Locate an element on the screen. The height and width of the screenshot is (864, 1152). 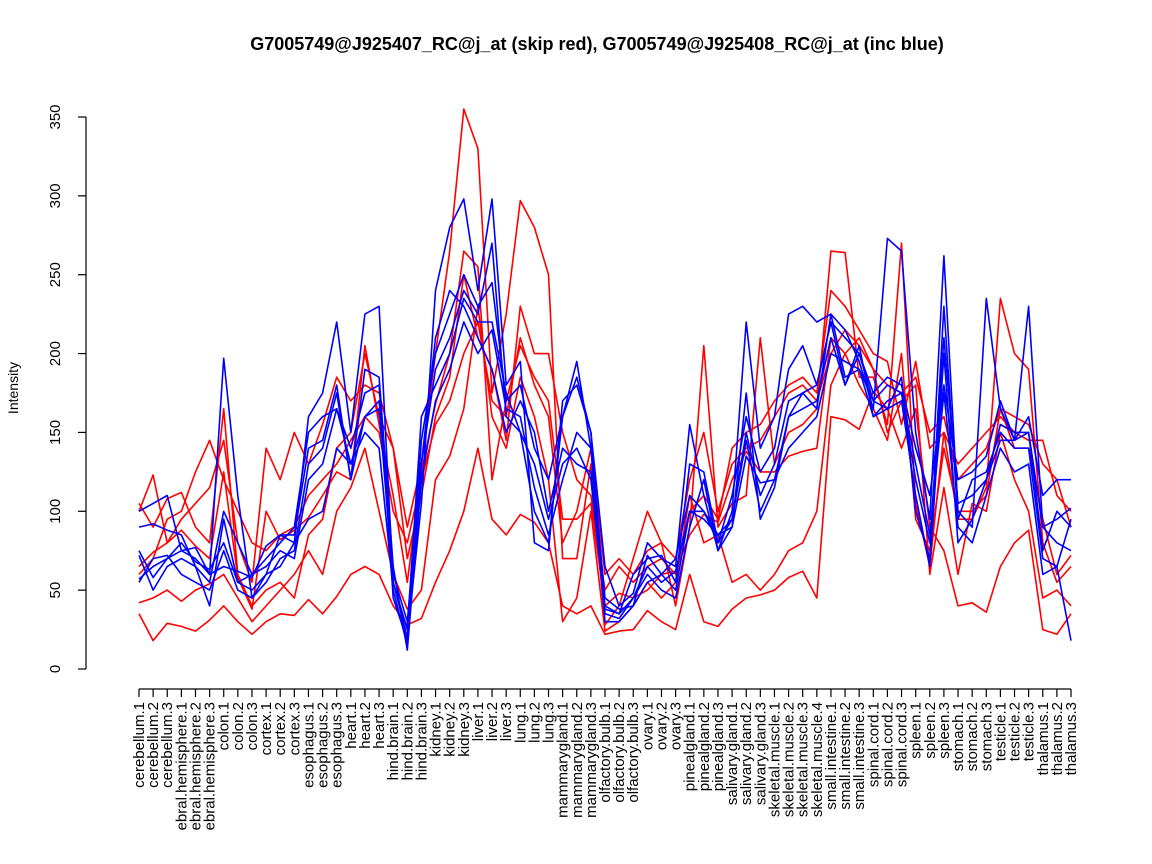
x-tick-label: colon.3 is located at coordinates (252, 726).